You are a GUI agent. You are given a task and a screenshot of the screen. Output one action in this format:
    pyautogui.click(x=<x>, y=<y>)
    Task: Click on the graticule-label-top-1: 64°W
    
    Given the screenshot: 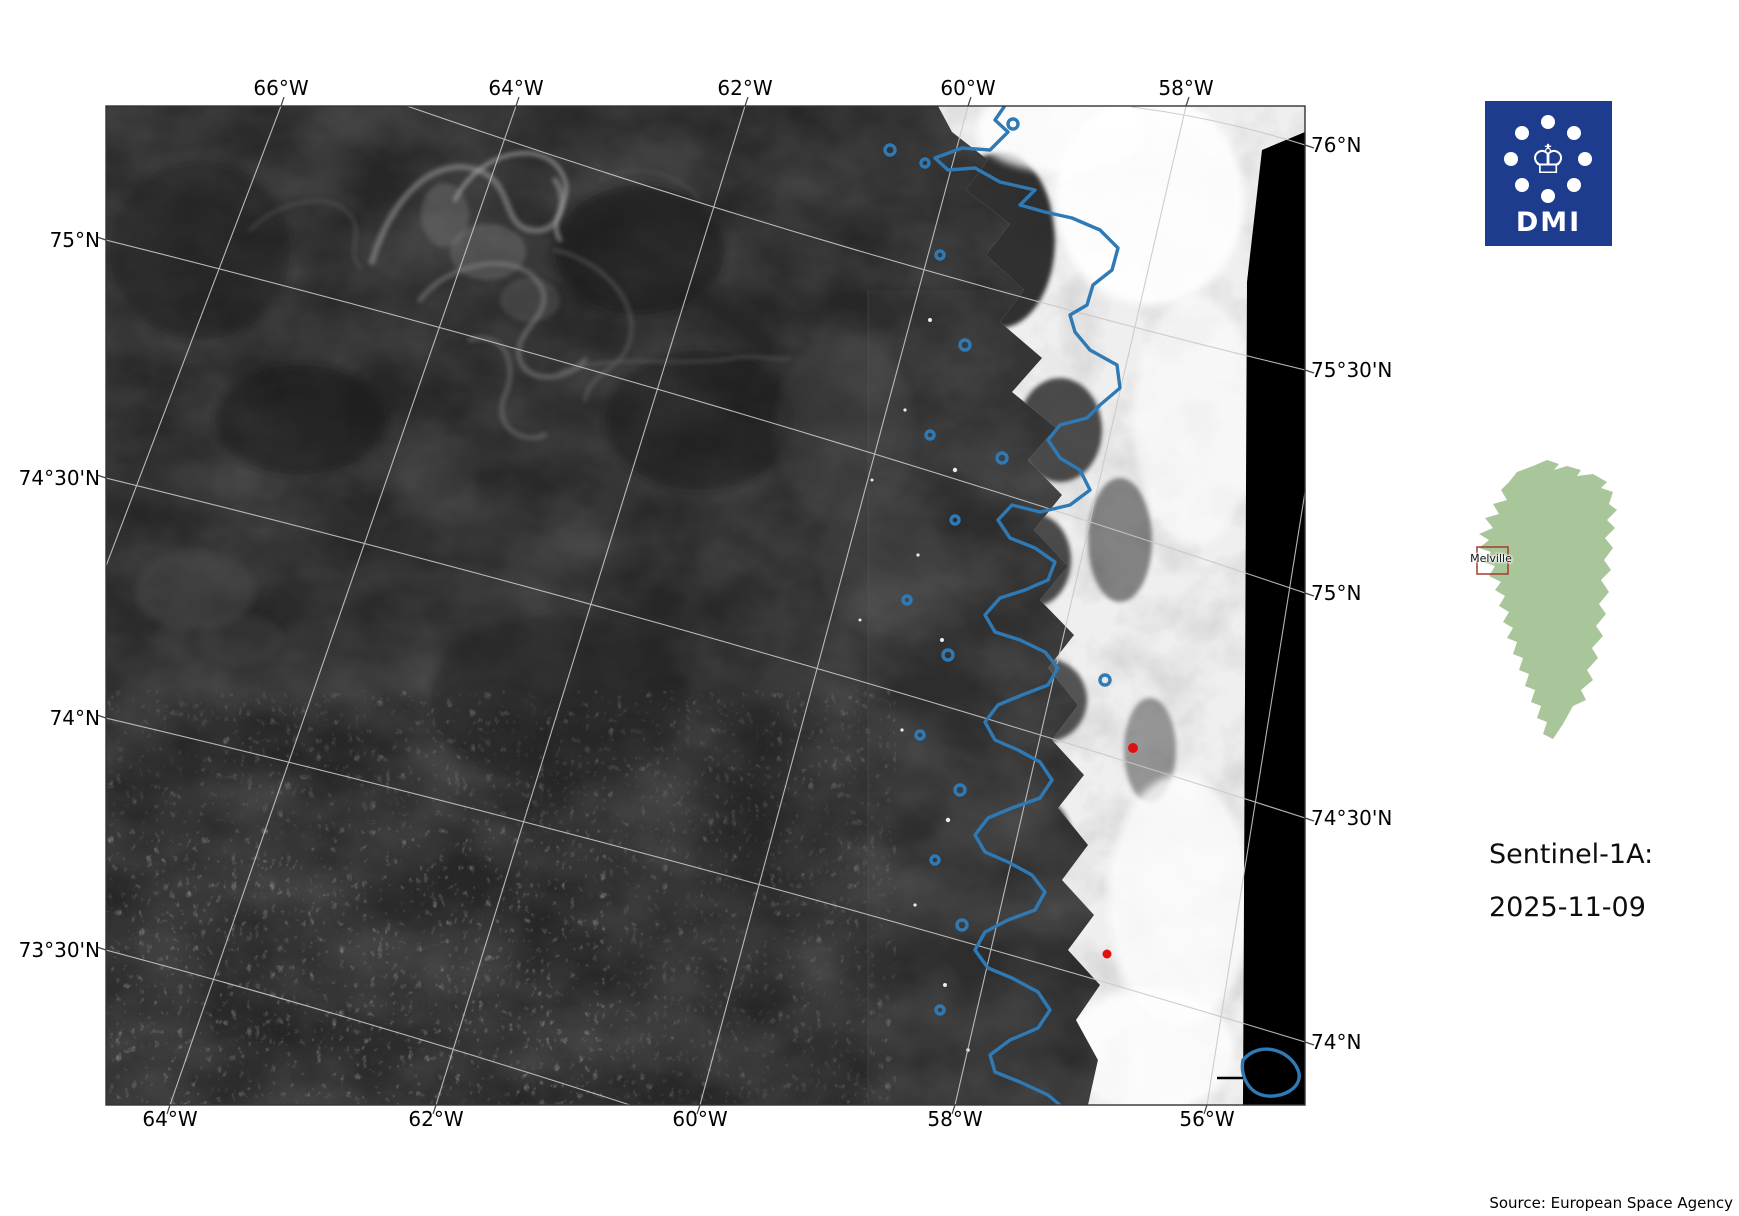 What is the action you would take?
    pyautogui.click(x=516, y=88)
    